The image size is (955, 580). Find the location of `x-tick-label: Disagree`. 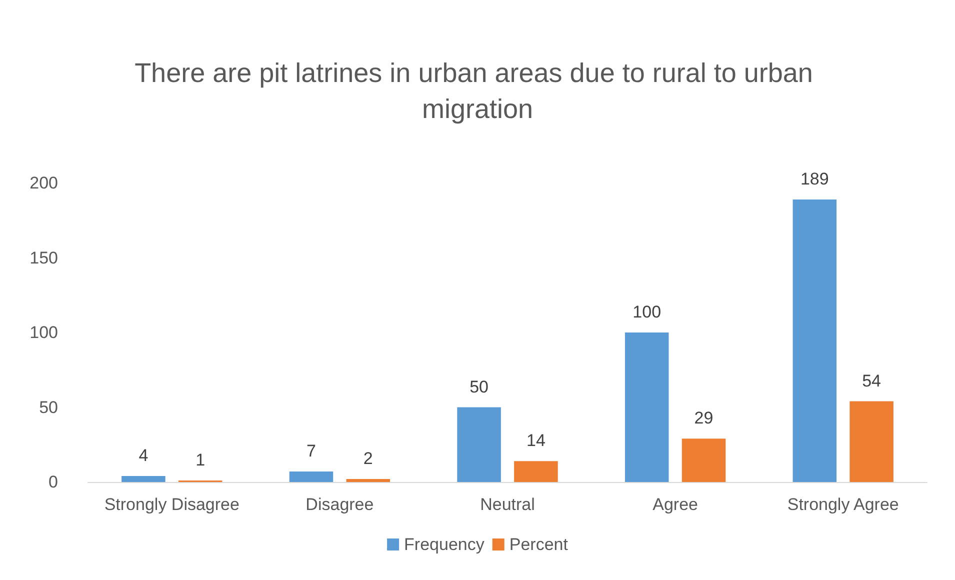

x-tick-label: Disagree is located at coordinates (340, 504).